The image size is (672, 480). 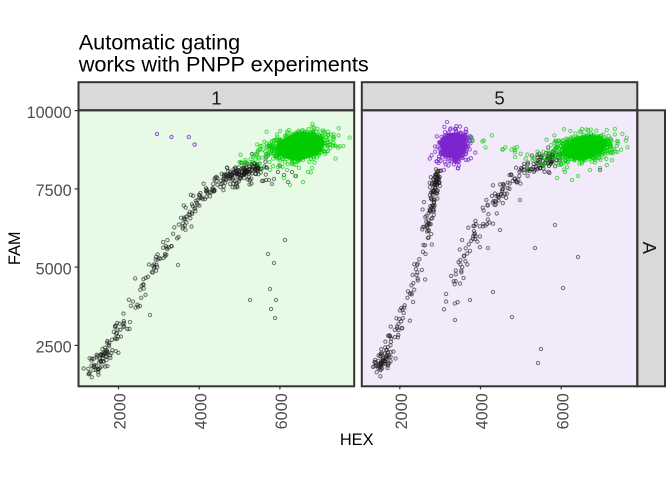 What do you see at coordinates (649, 248) in the screenshot?
I see `svg-text: A` at bounding box center [649, 248].